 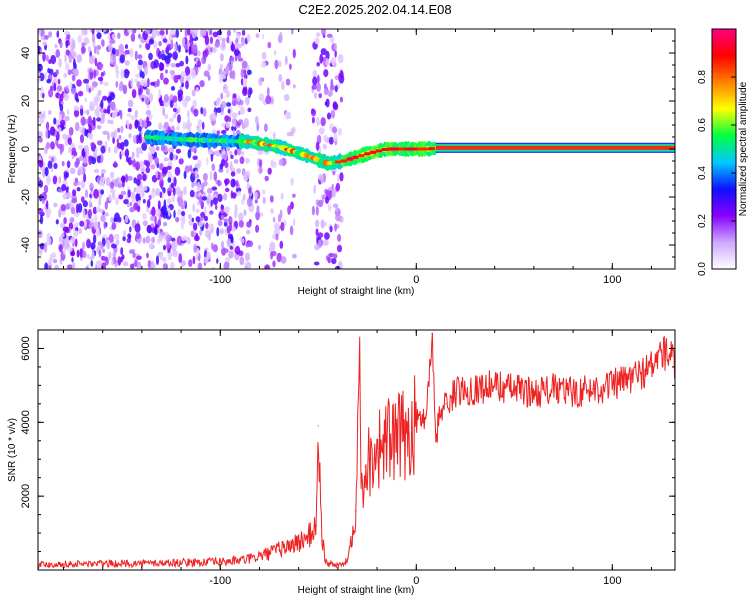 I want to click on top-x-tick-label: -100, so click(x=220, y=280).